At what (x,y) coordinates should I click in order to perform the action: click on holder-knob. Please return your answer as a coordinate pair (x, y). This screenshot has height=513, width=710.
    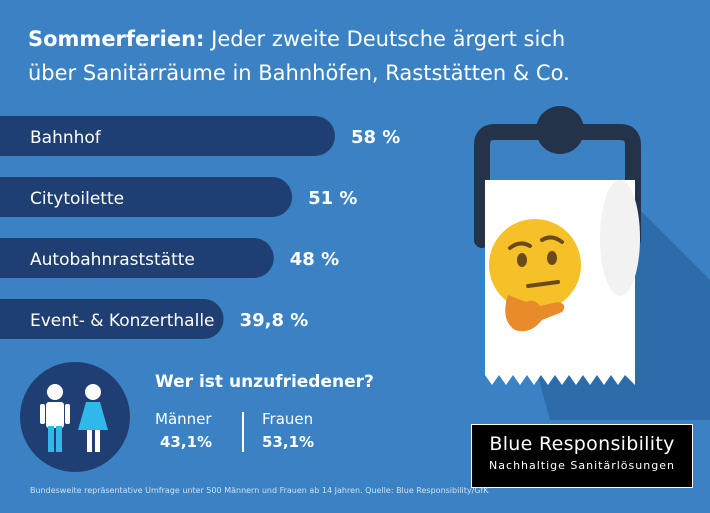
    Looking at the image, I should click on (560, 130).